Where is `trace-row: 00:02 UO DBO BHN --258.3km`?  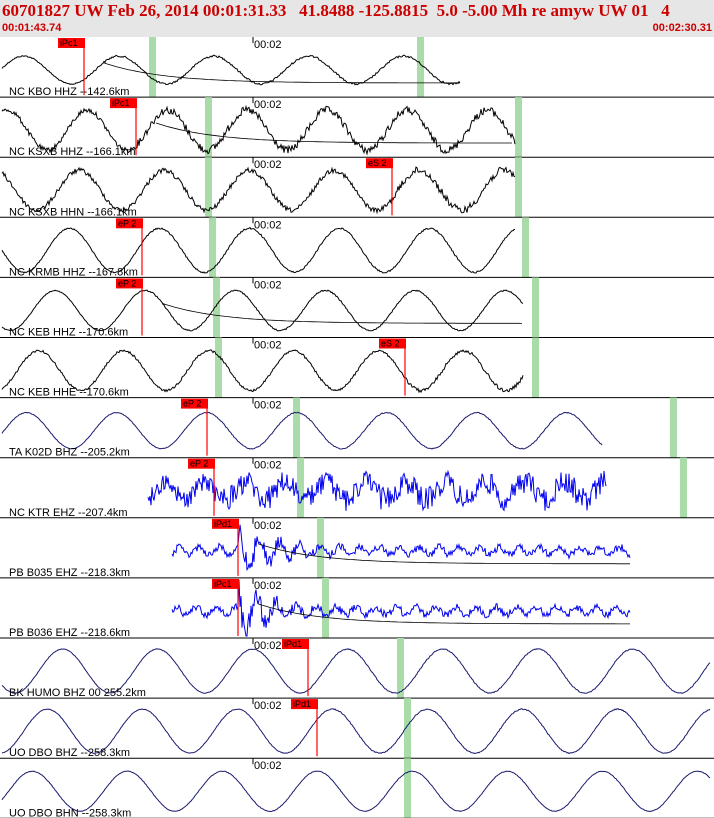 trace-row: 00:02 UO DBO BHN --258.3km is located at coordinates (357, 788).